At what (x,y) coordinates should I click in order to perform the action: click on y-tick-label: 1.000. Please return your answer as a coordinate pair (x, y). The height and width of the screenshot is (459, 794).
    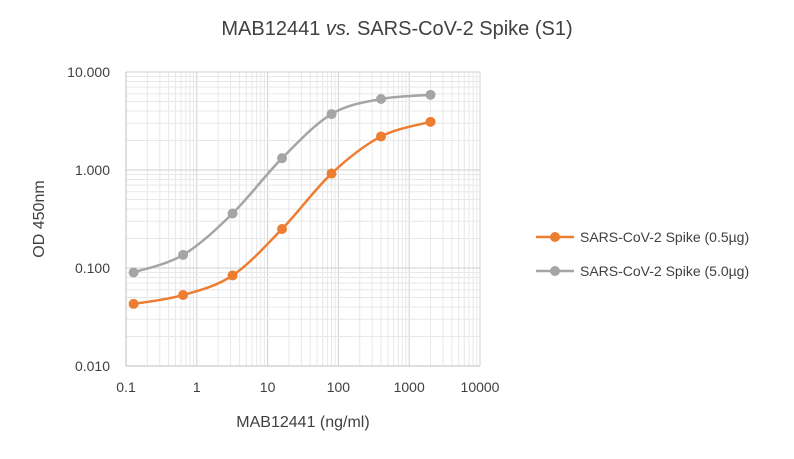
    Looking at the image, I should click on (92, 170).